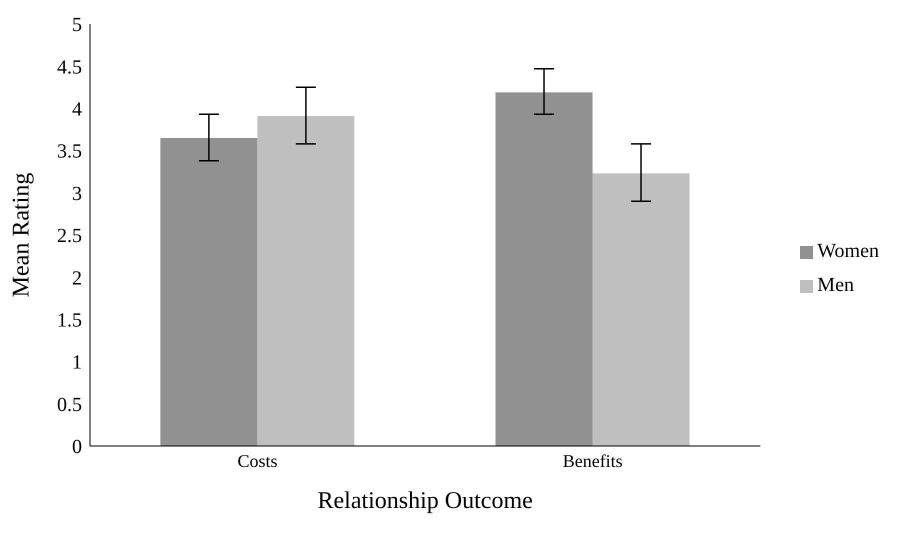 The width and height of the screenshot is (909, 536). Describe the element at coordinates (69, 67) in the screenshot. I see `y-tick-label: 4.5` at that location.